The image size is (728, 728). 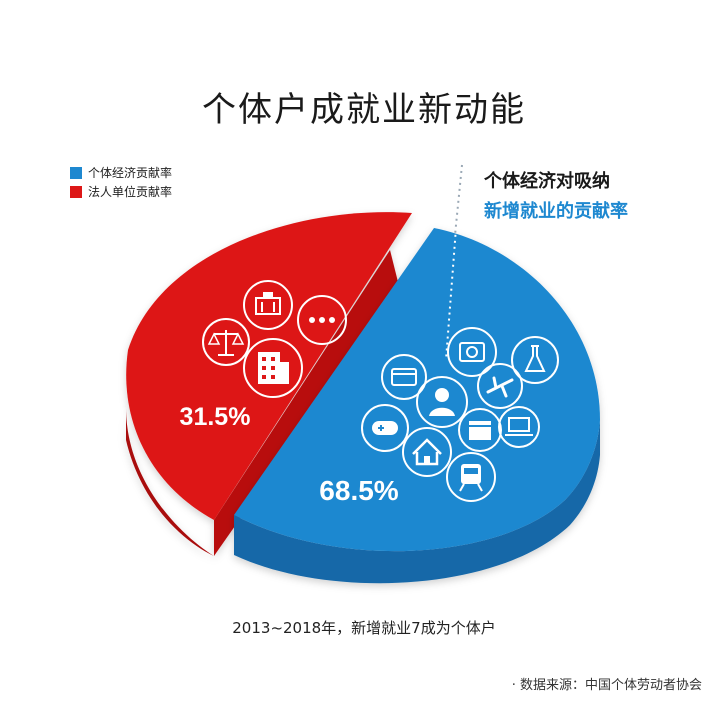 I want to click on camera-icon, so click(x=472, y=352).